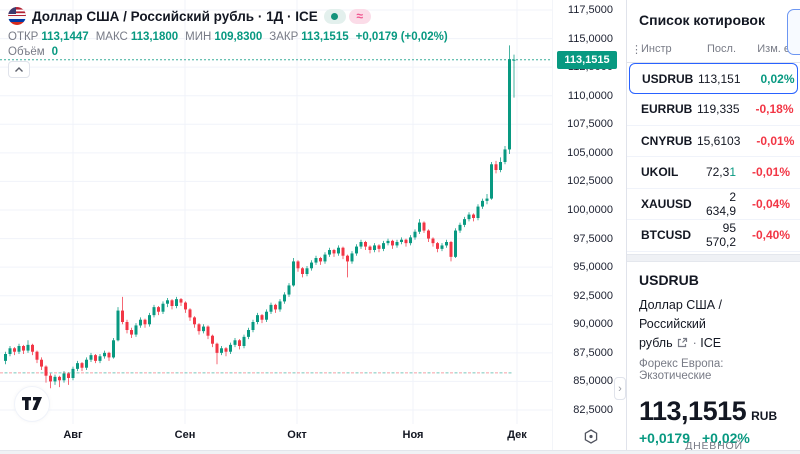 The width and height of the screenshot is (800, 454). What do you see at coordinates (228, 53) in the screenshot?
I see `volume-row: Объём 0` at bounding box center [228, 53].